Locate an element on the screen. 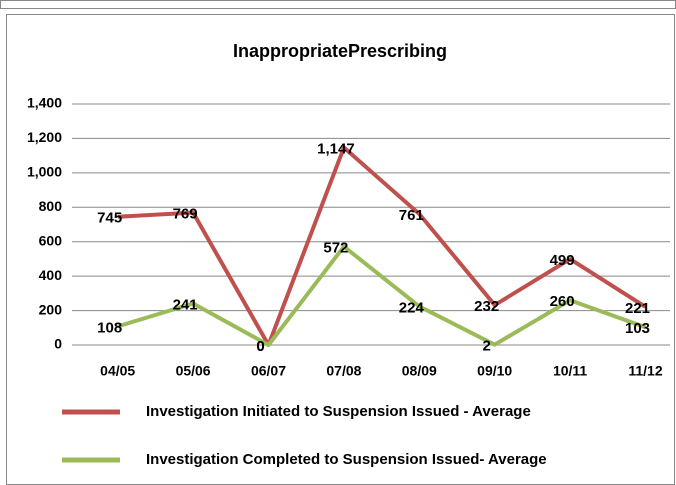  data-label: 103 is located at coordinates (637, 328).